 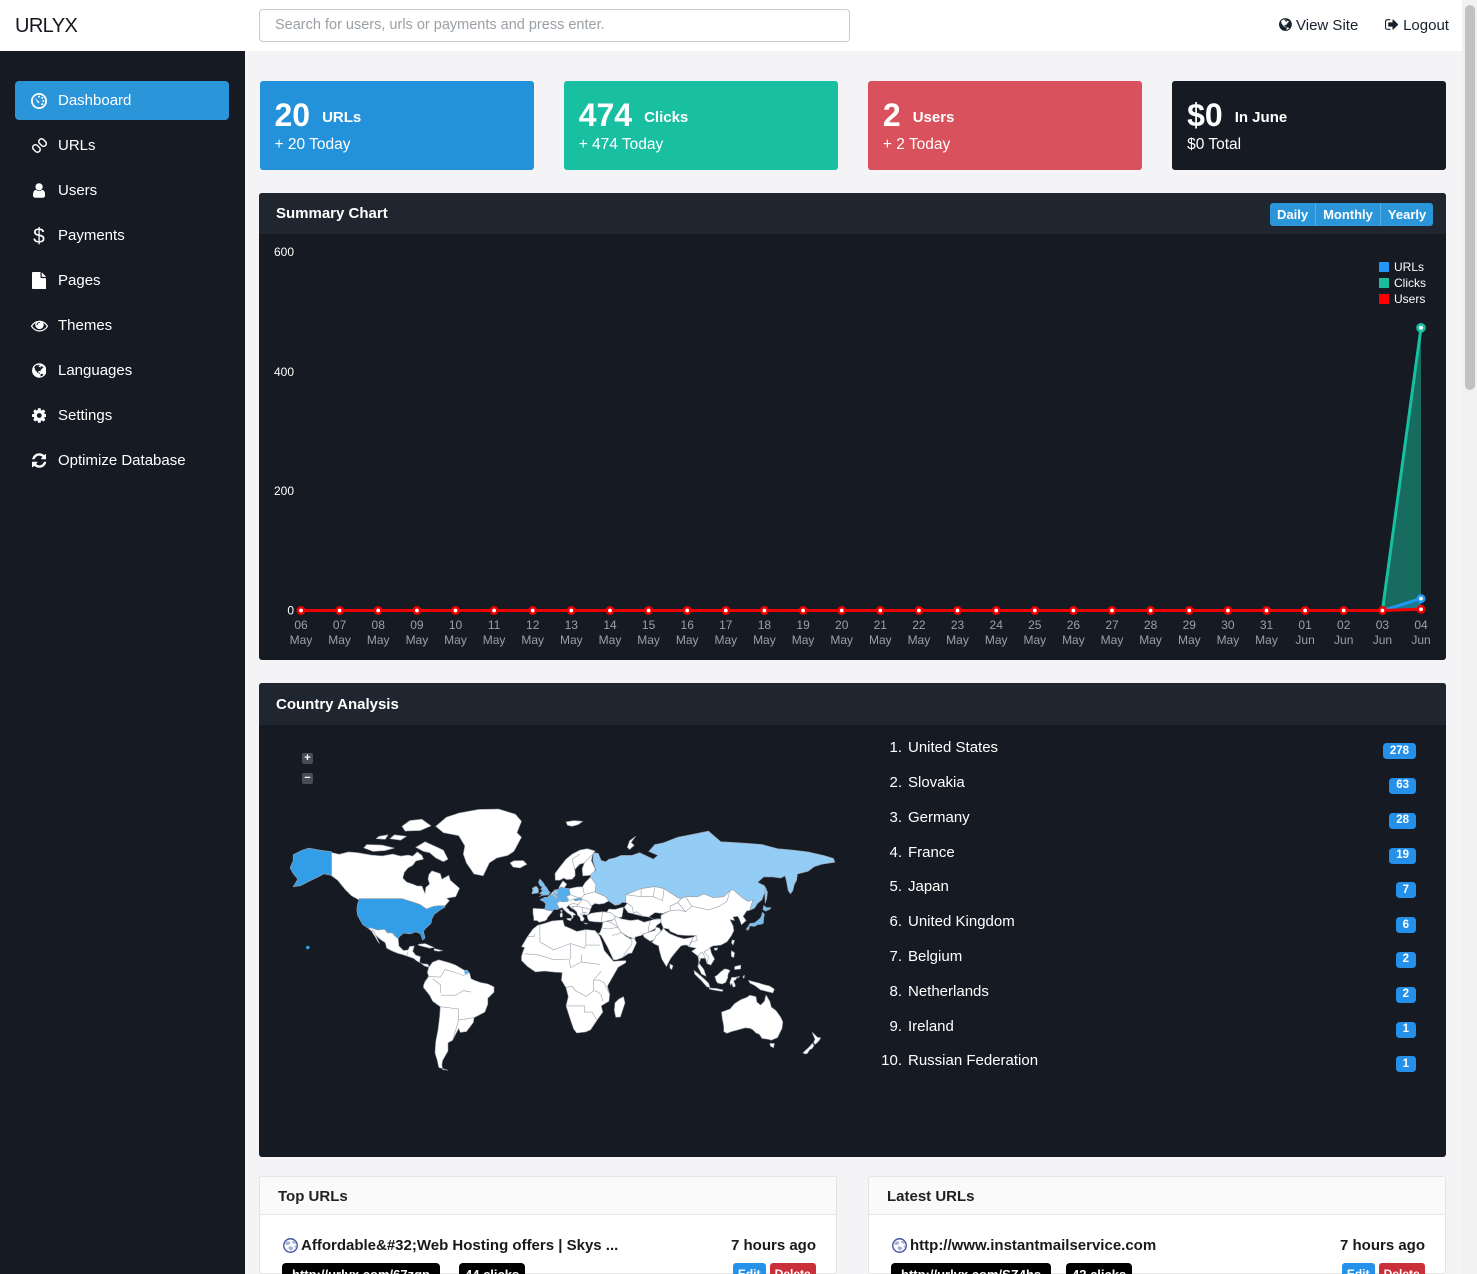 What do you see at coordinates (958, 625) in the screenshot?
I see `svg-text: 23` at bounding box center [958, 625].